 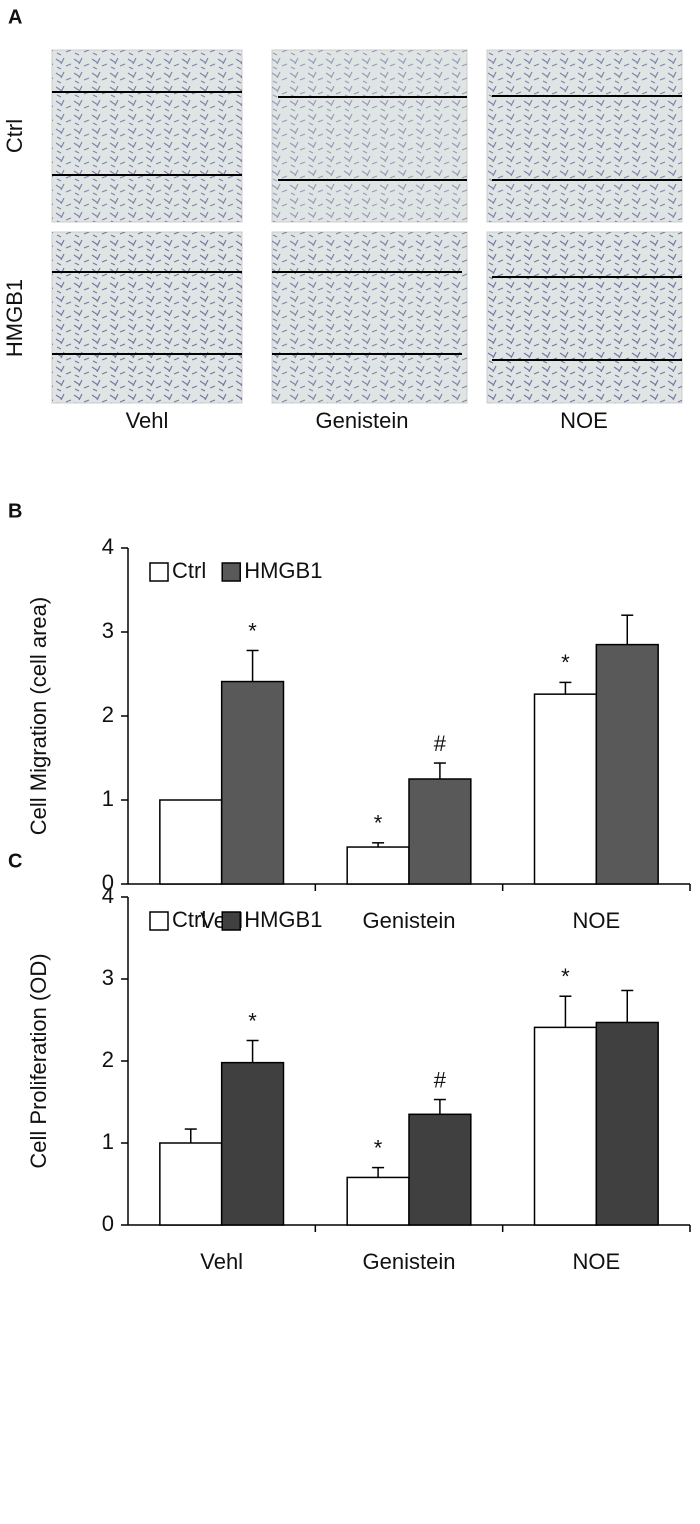 I want to click on panel-label: B, so click(x=15, y=511).